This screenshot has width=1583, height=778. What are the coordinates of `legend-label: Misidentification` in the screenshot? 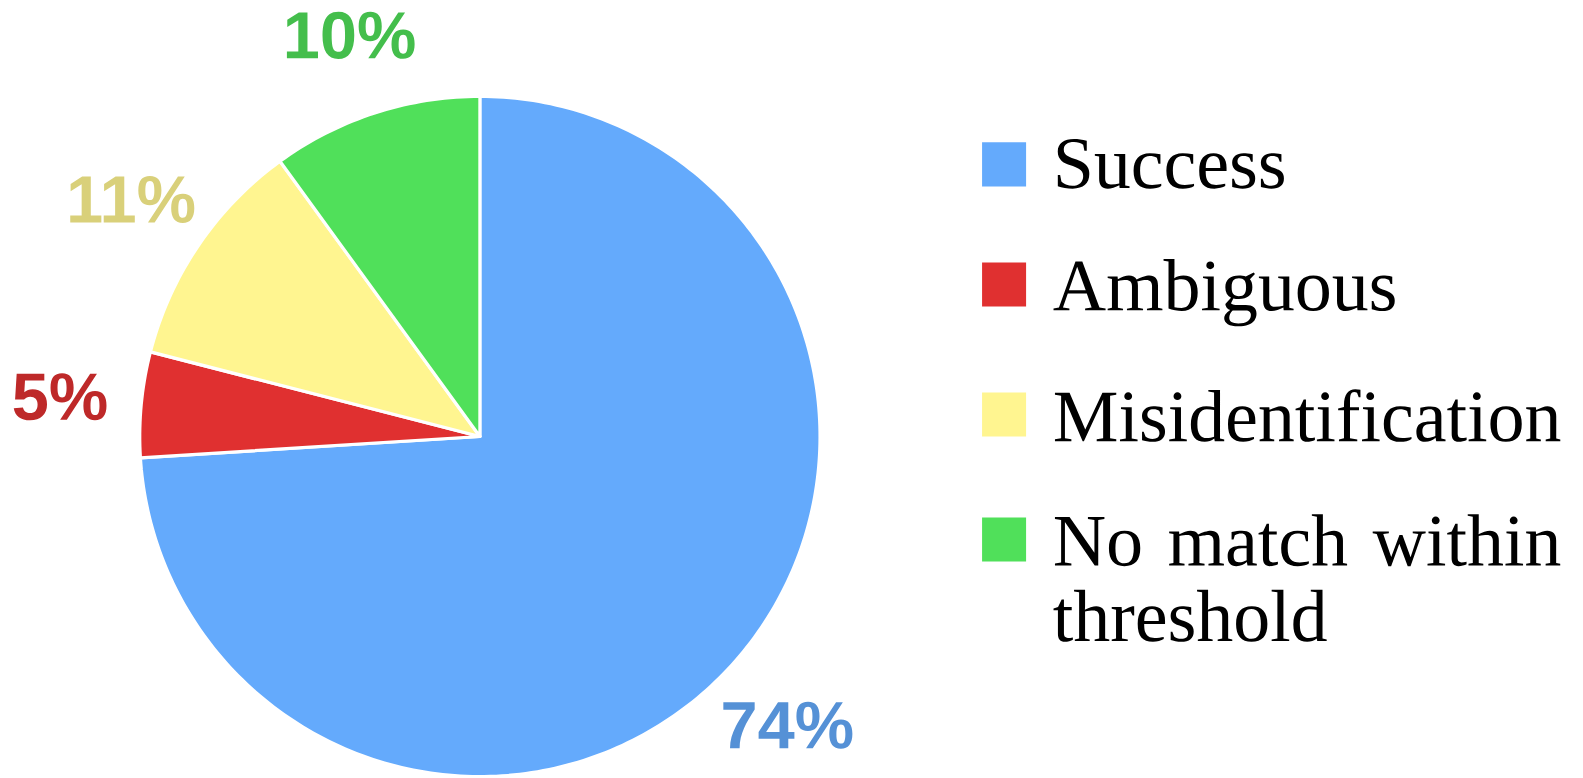 It's located at (1307, 415).